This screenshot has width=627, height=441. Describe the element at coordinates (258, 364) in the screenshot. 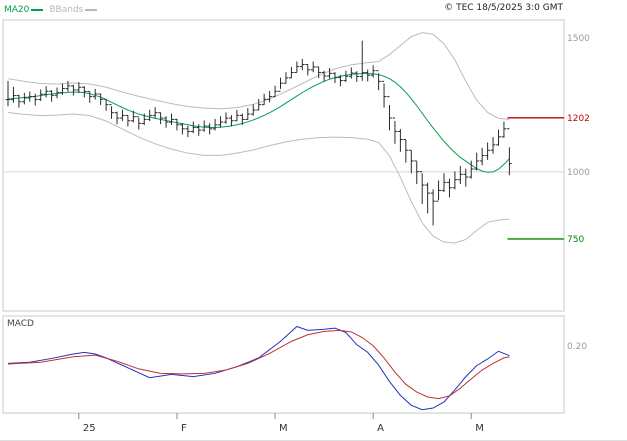

I see `signal-line` at that location.